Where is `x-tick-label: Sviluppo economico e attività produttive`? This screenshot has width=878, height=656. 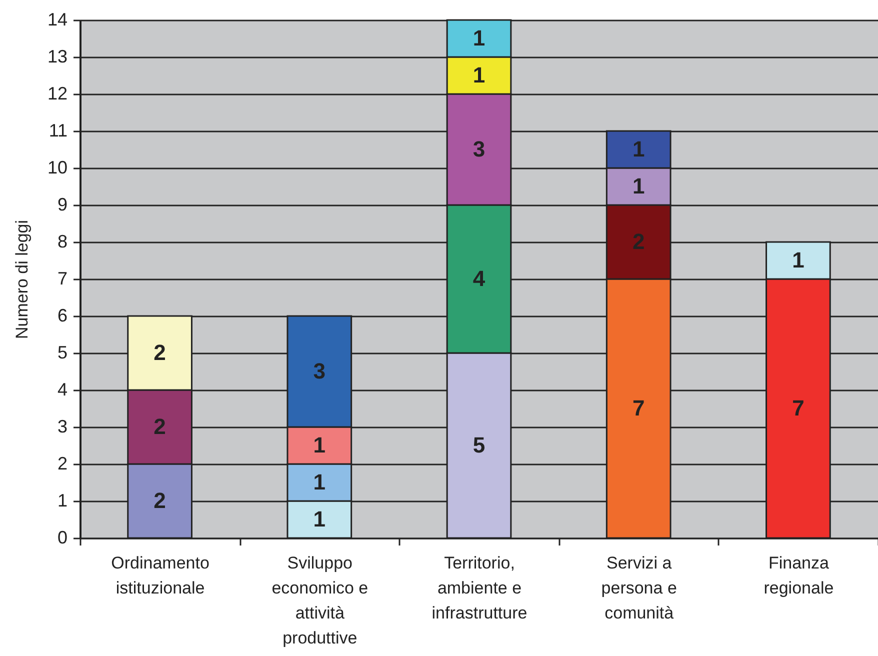 x-tick-label: Sviluppo economico e attività produttive is located at coordinates (320, 601).